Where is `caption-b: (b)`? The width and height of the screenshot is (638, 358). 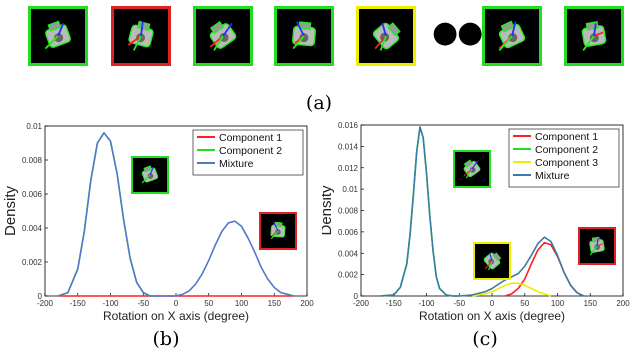 caption-b: (b) is located at coordinates (166, 339).